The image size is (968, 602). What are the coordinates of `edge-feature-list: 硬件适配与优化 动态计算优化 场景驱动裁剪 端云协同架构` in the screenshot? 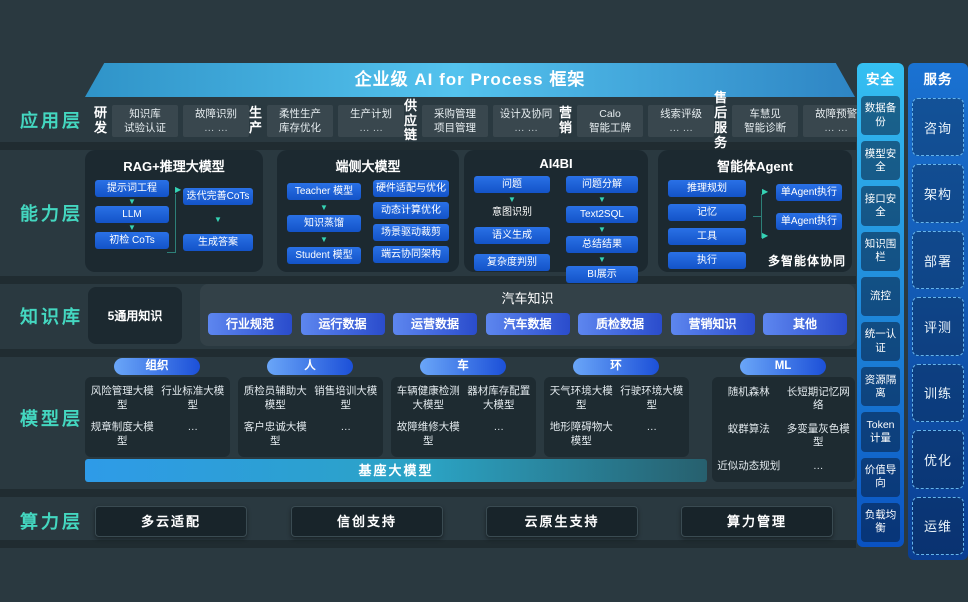 It's located at (411, 222).